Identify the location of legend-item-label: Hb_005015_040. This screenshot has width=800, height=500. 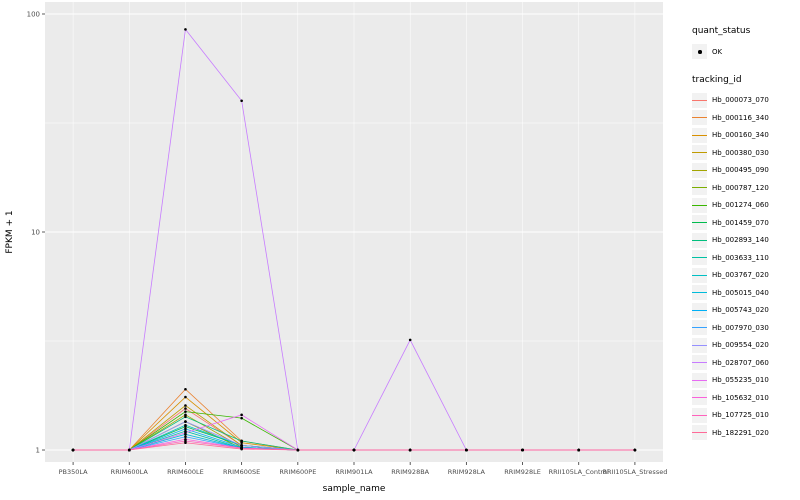
(740, 292).